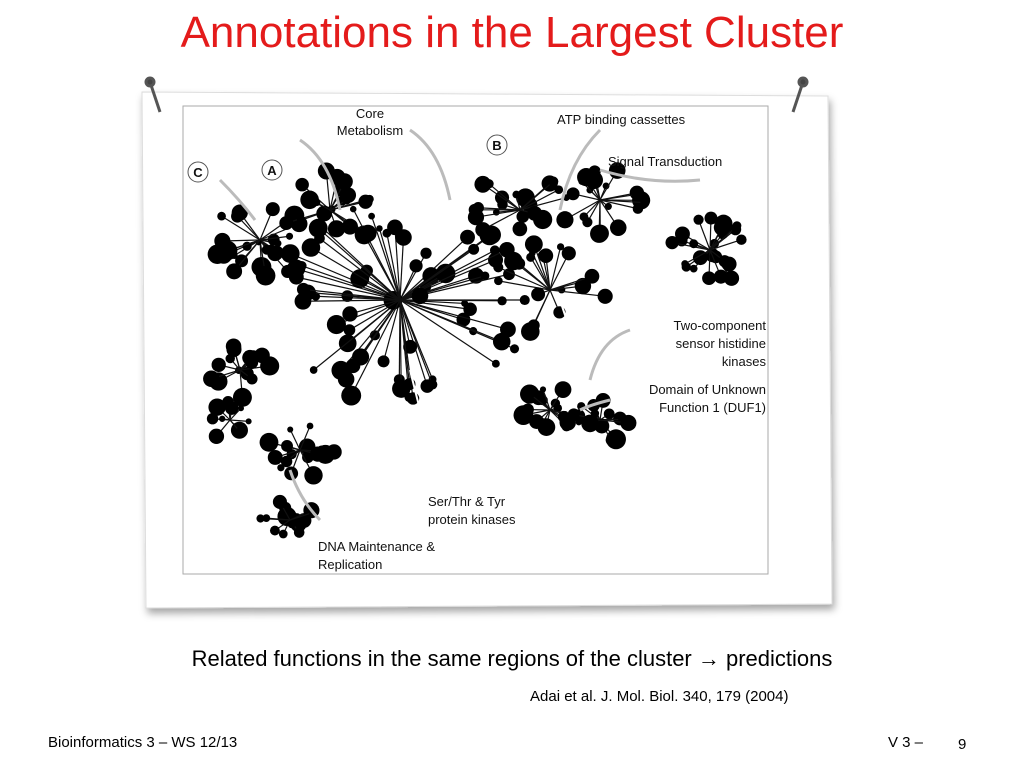 Image resolution: width=1024 pixels, height=768 pixels. I want to click on footer-section: V 3 –, so click(906, 742).